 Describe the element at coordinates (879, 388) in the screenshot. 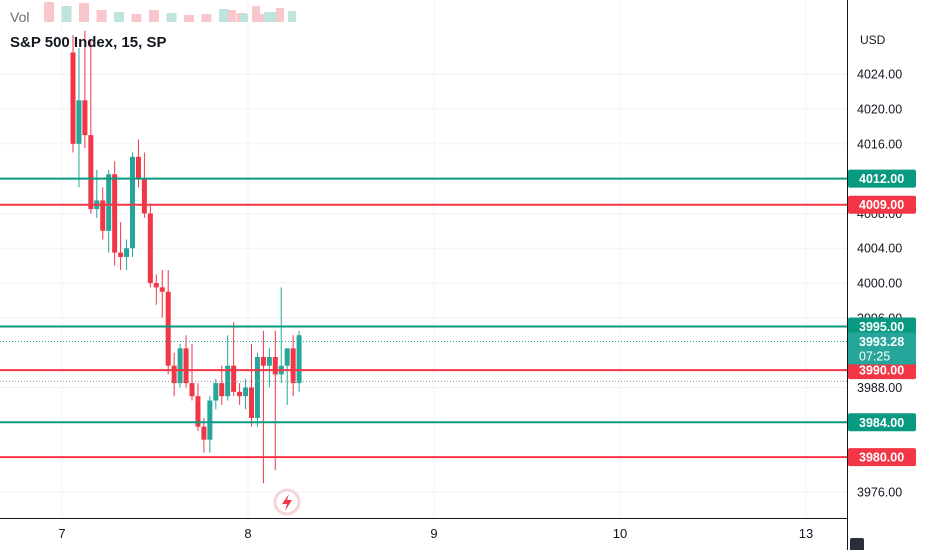

I see `price-tick-label: 3988.00` at that location.